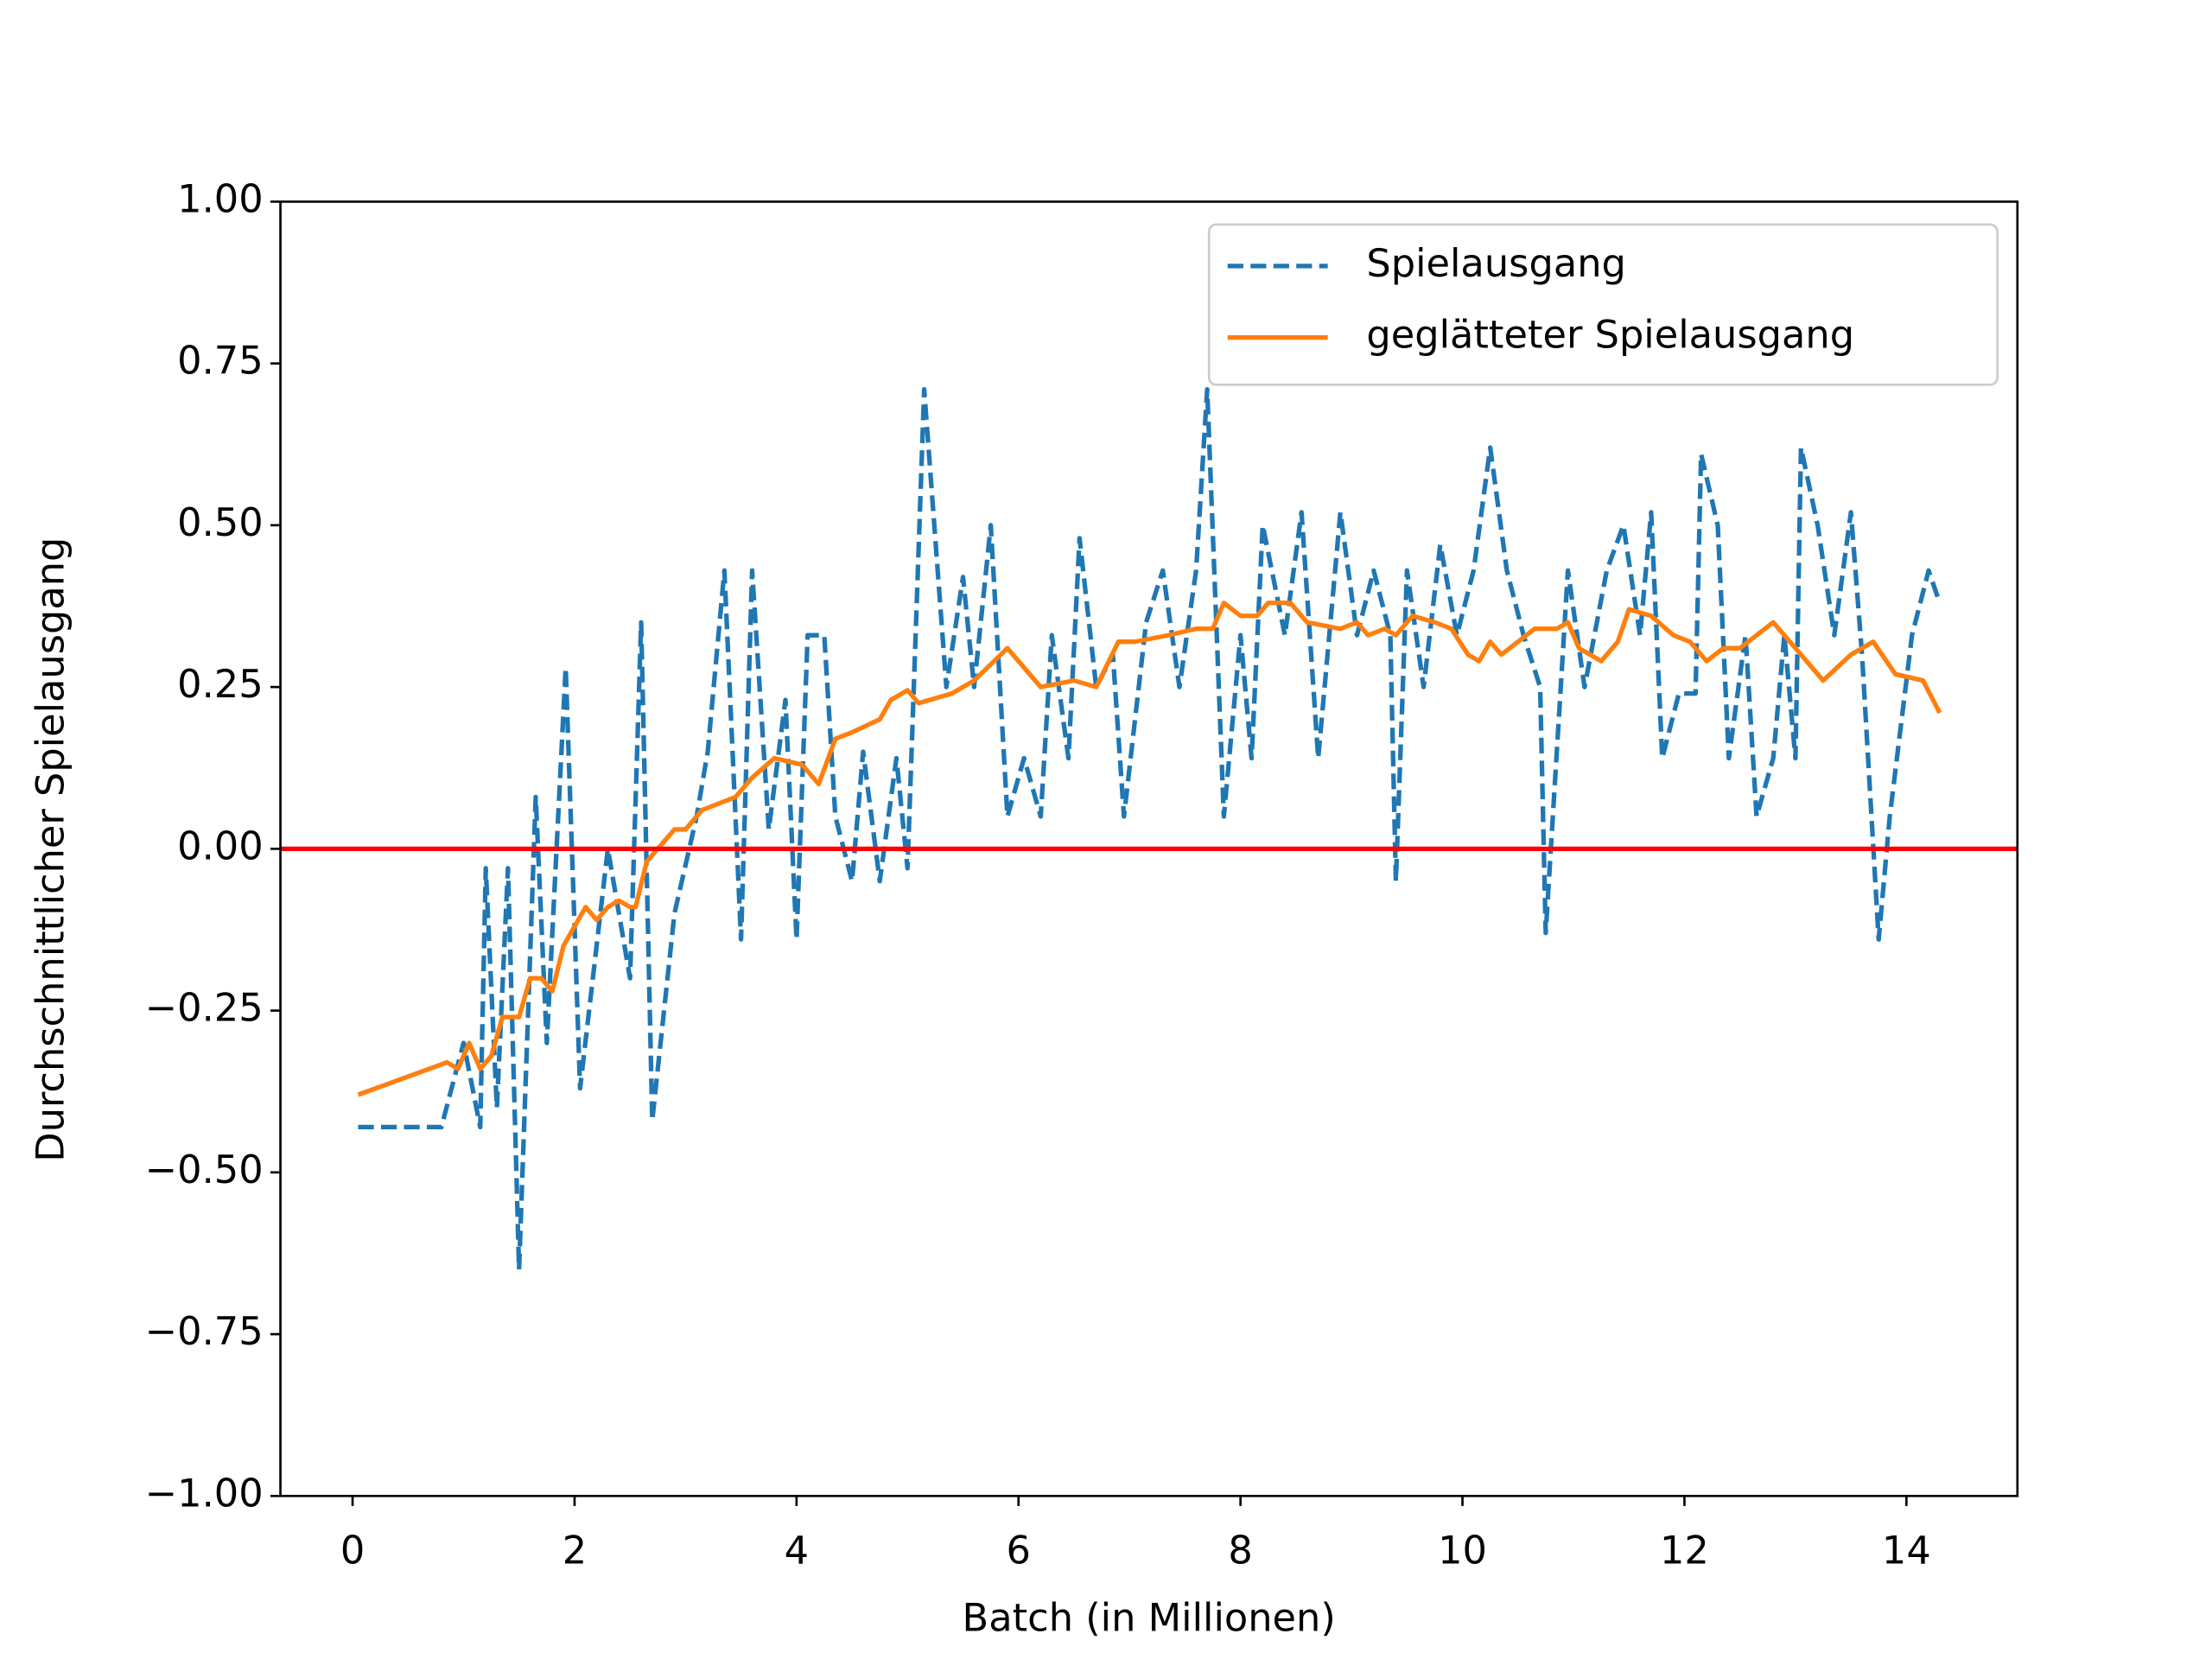  What do you see at coordinates (1684, 1551) in the screenshot?
I see `x-tick-label: 12` at bounding box center [1684, 1551].